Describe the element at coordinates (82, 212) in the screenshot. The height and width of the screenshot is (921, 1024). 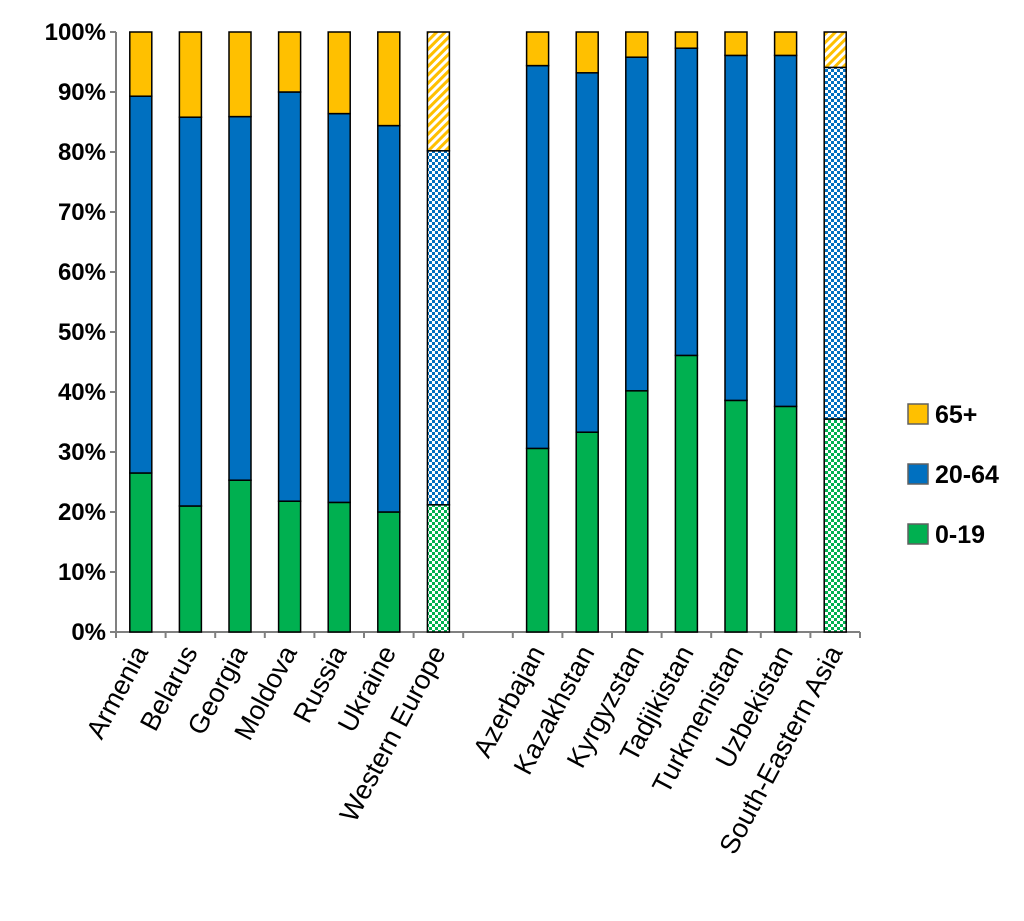
I see `y-tick-label: 70%` at that location.